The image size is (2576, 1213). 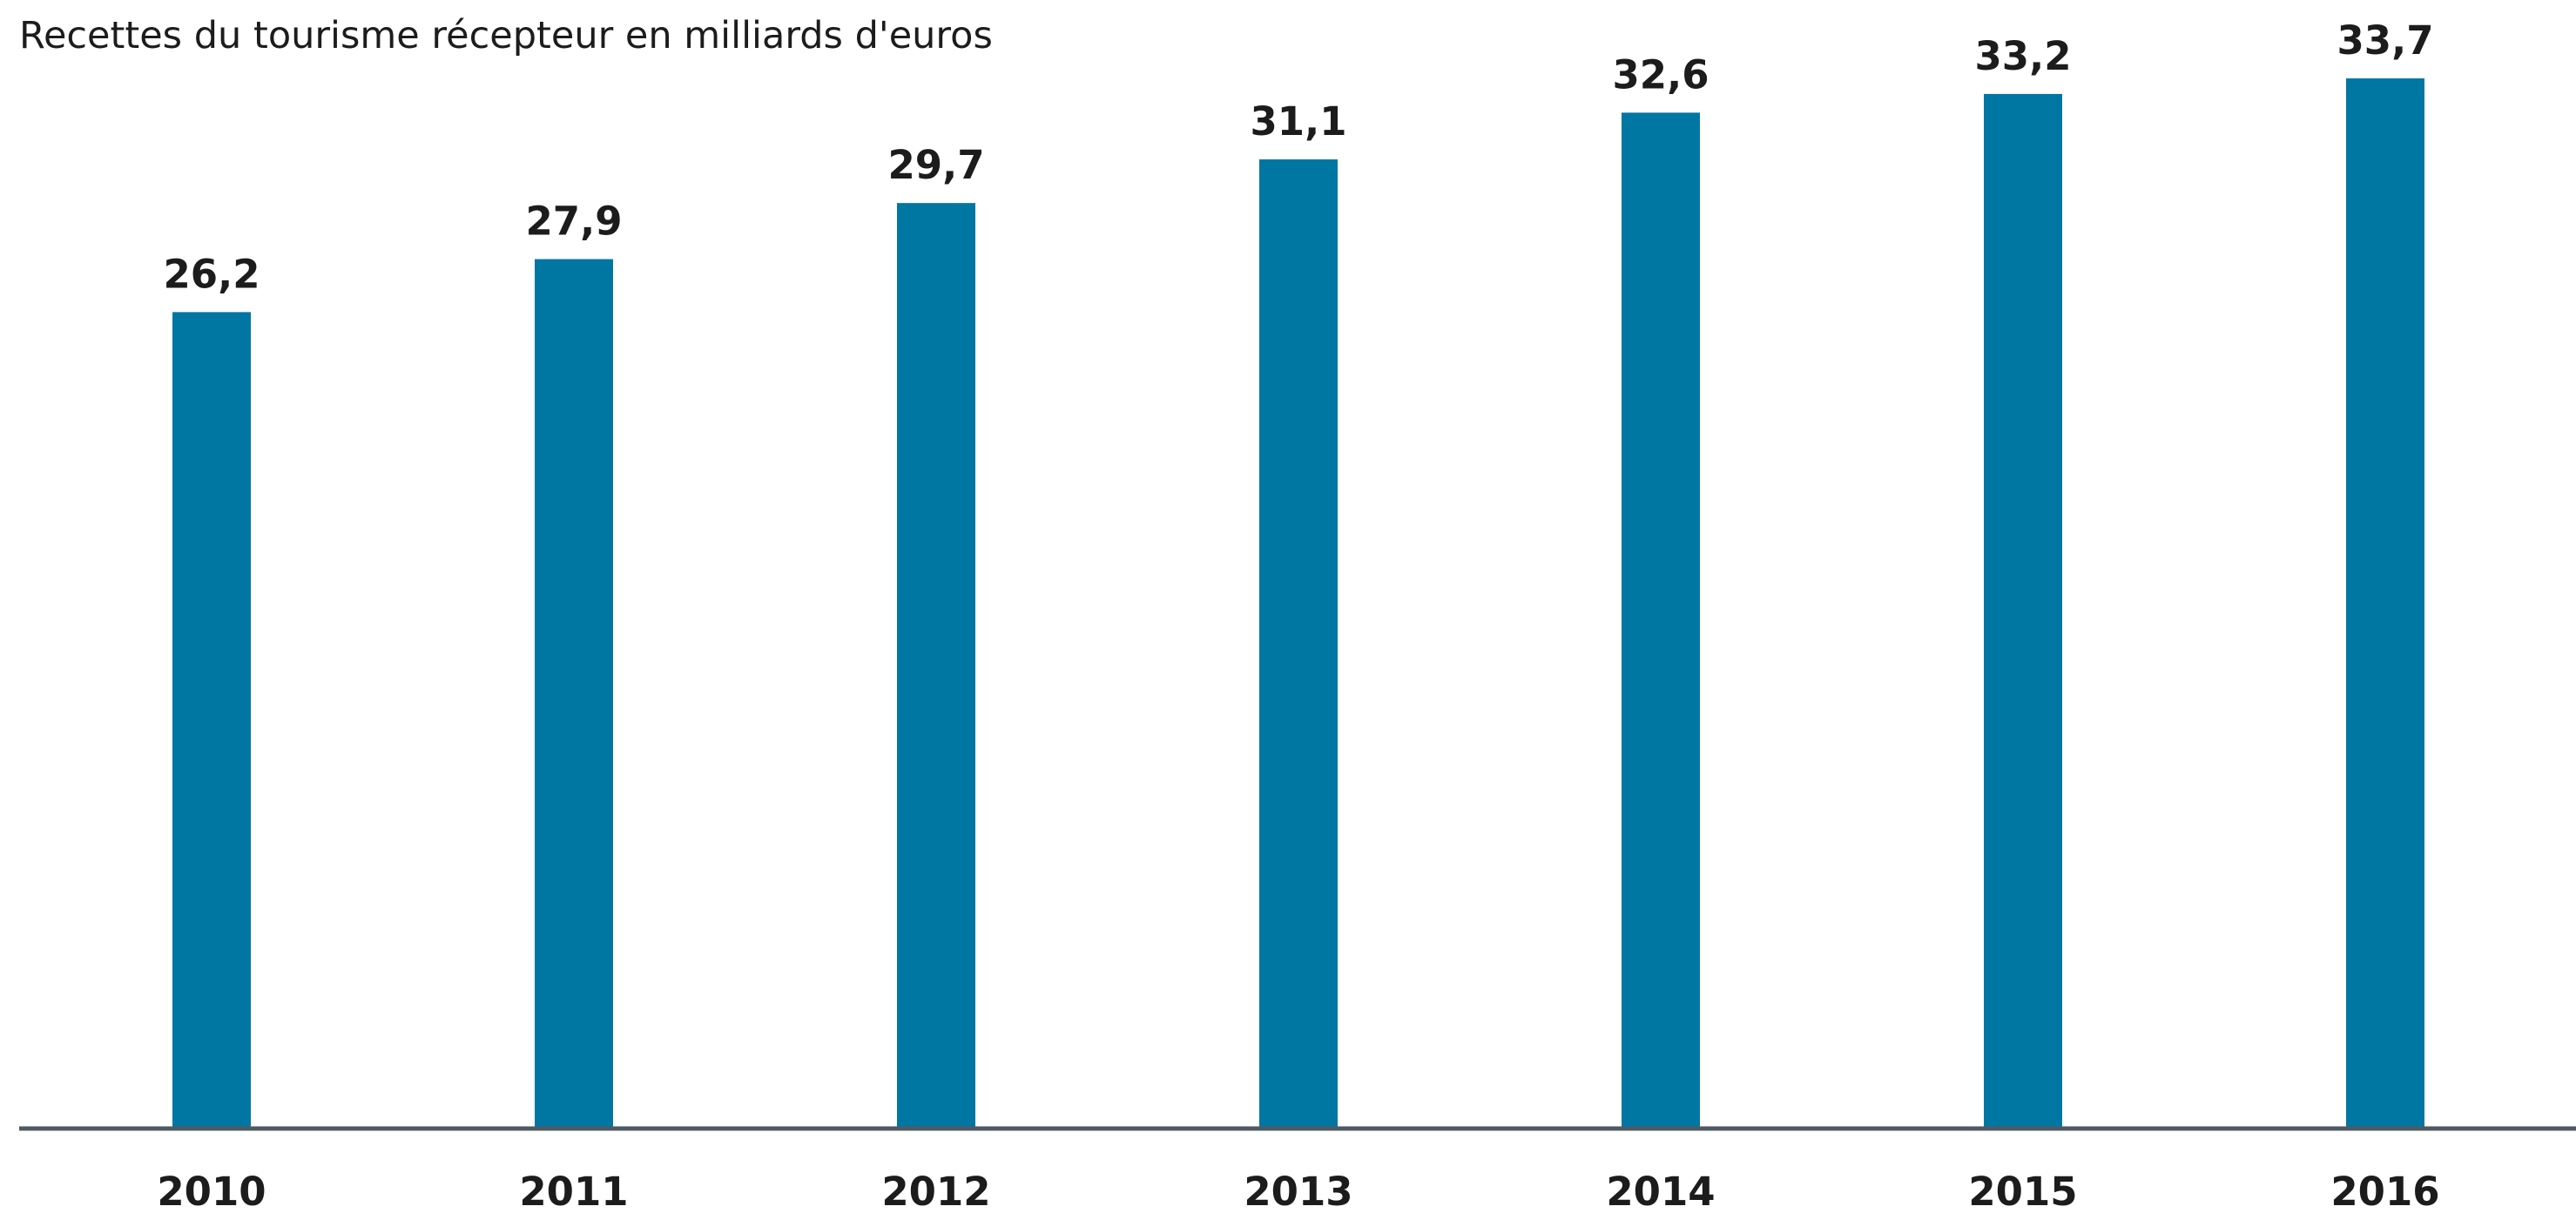 I want to click on x-tick-label-2015: 2015, so click(x=2023, y=1191).